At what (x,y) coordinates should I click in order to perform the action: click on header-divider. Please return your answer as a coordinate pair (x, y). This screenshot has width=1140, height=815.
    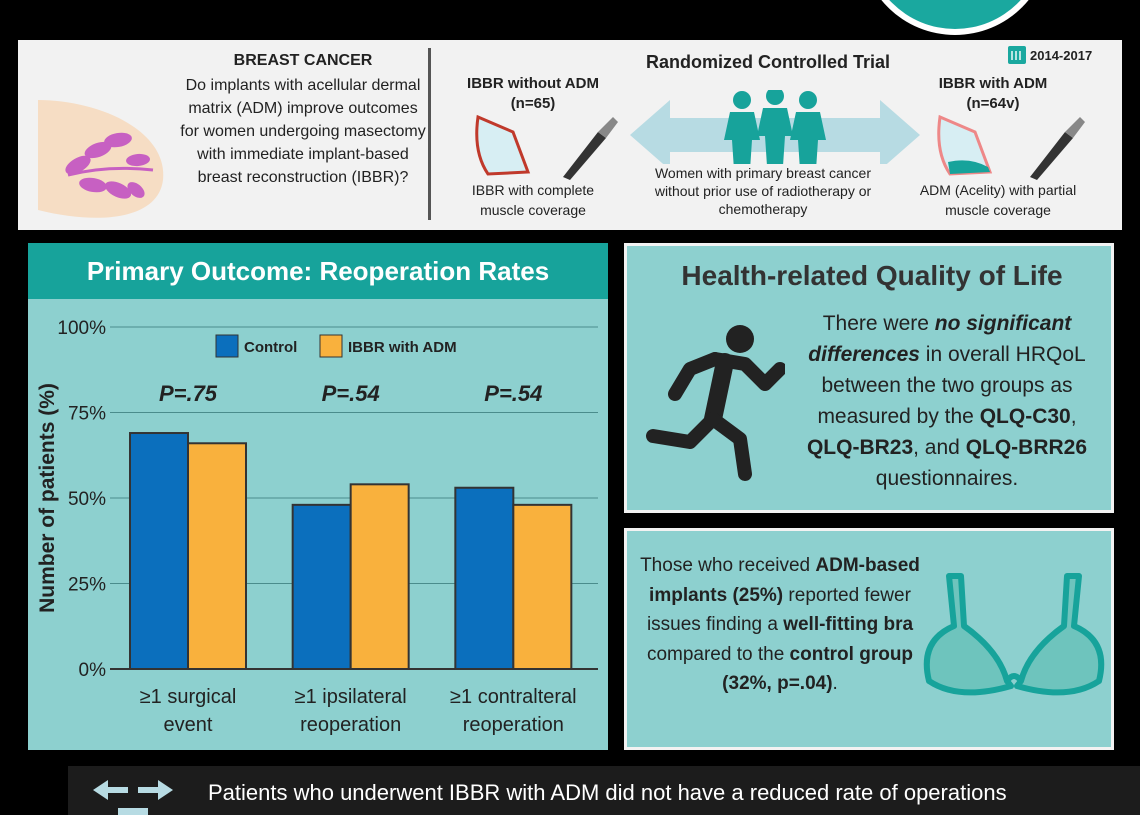
    Looking at the image, I should click on (429, 134).